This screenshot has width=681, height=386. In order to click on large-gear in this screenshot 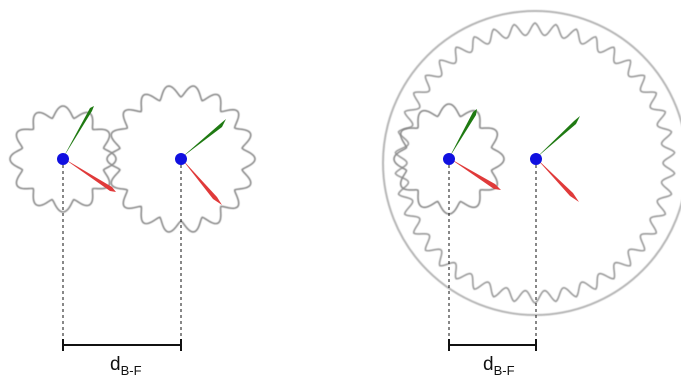, I will do `click(181, 159)`.